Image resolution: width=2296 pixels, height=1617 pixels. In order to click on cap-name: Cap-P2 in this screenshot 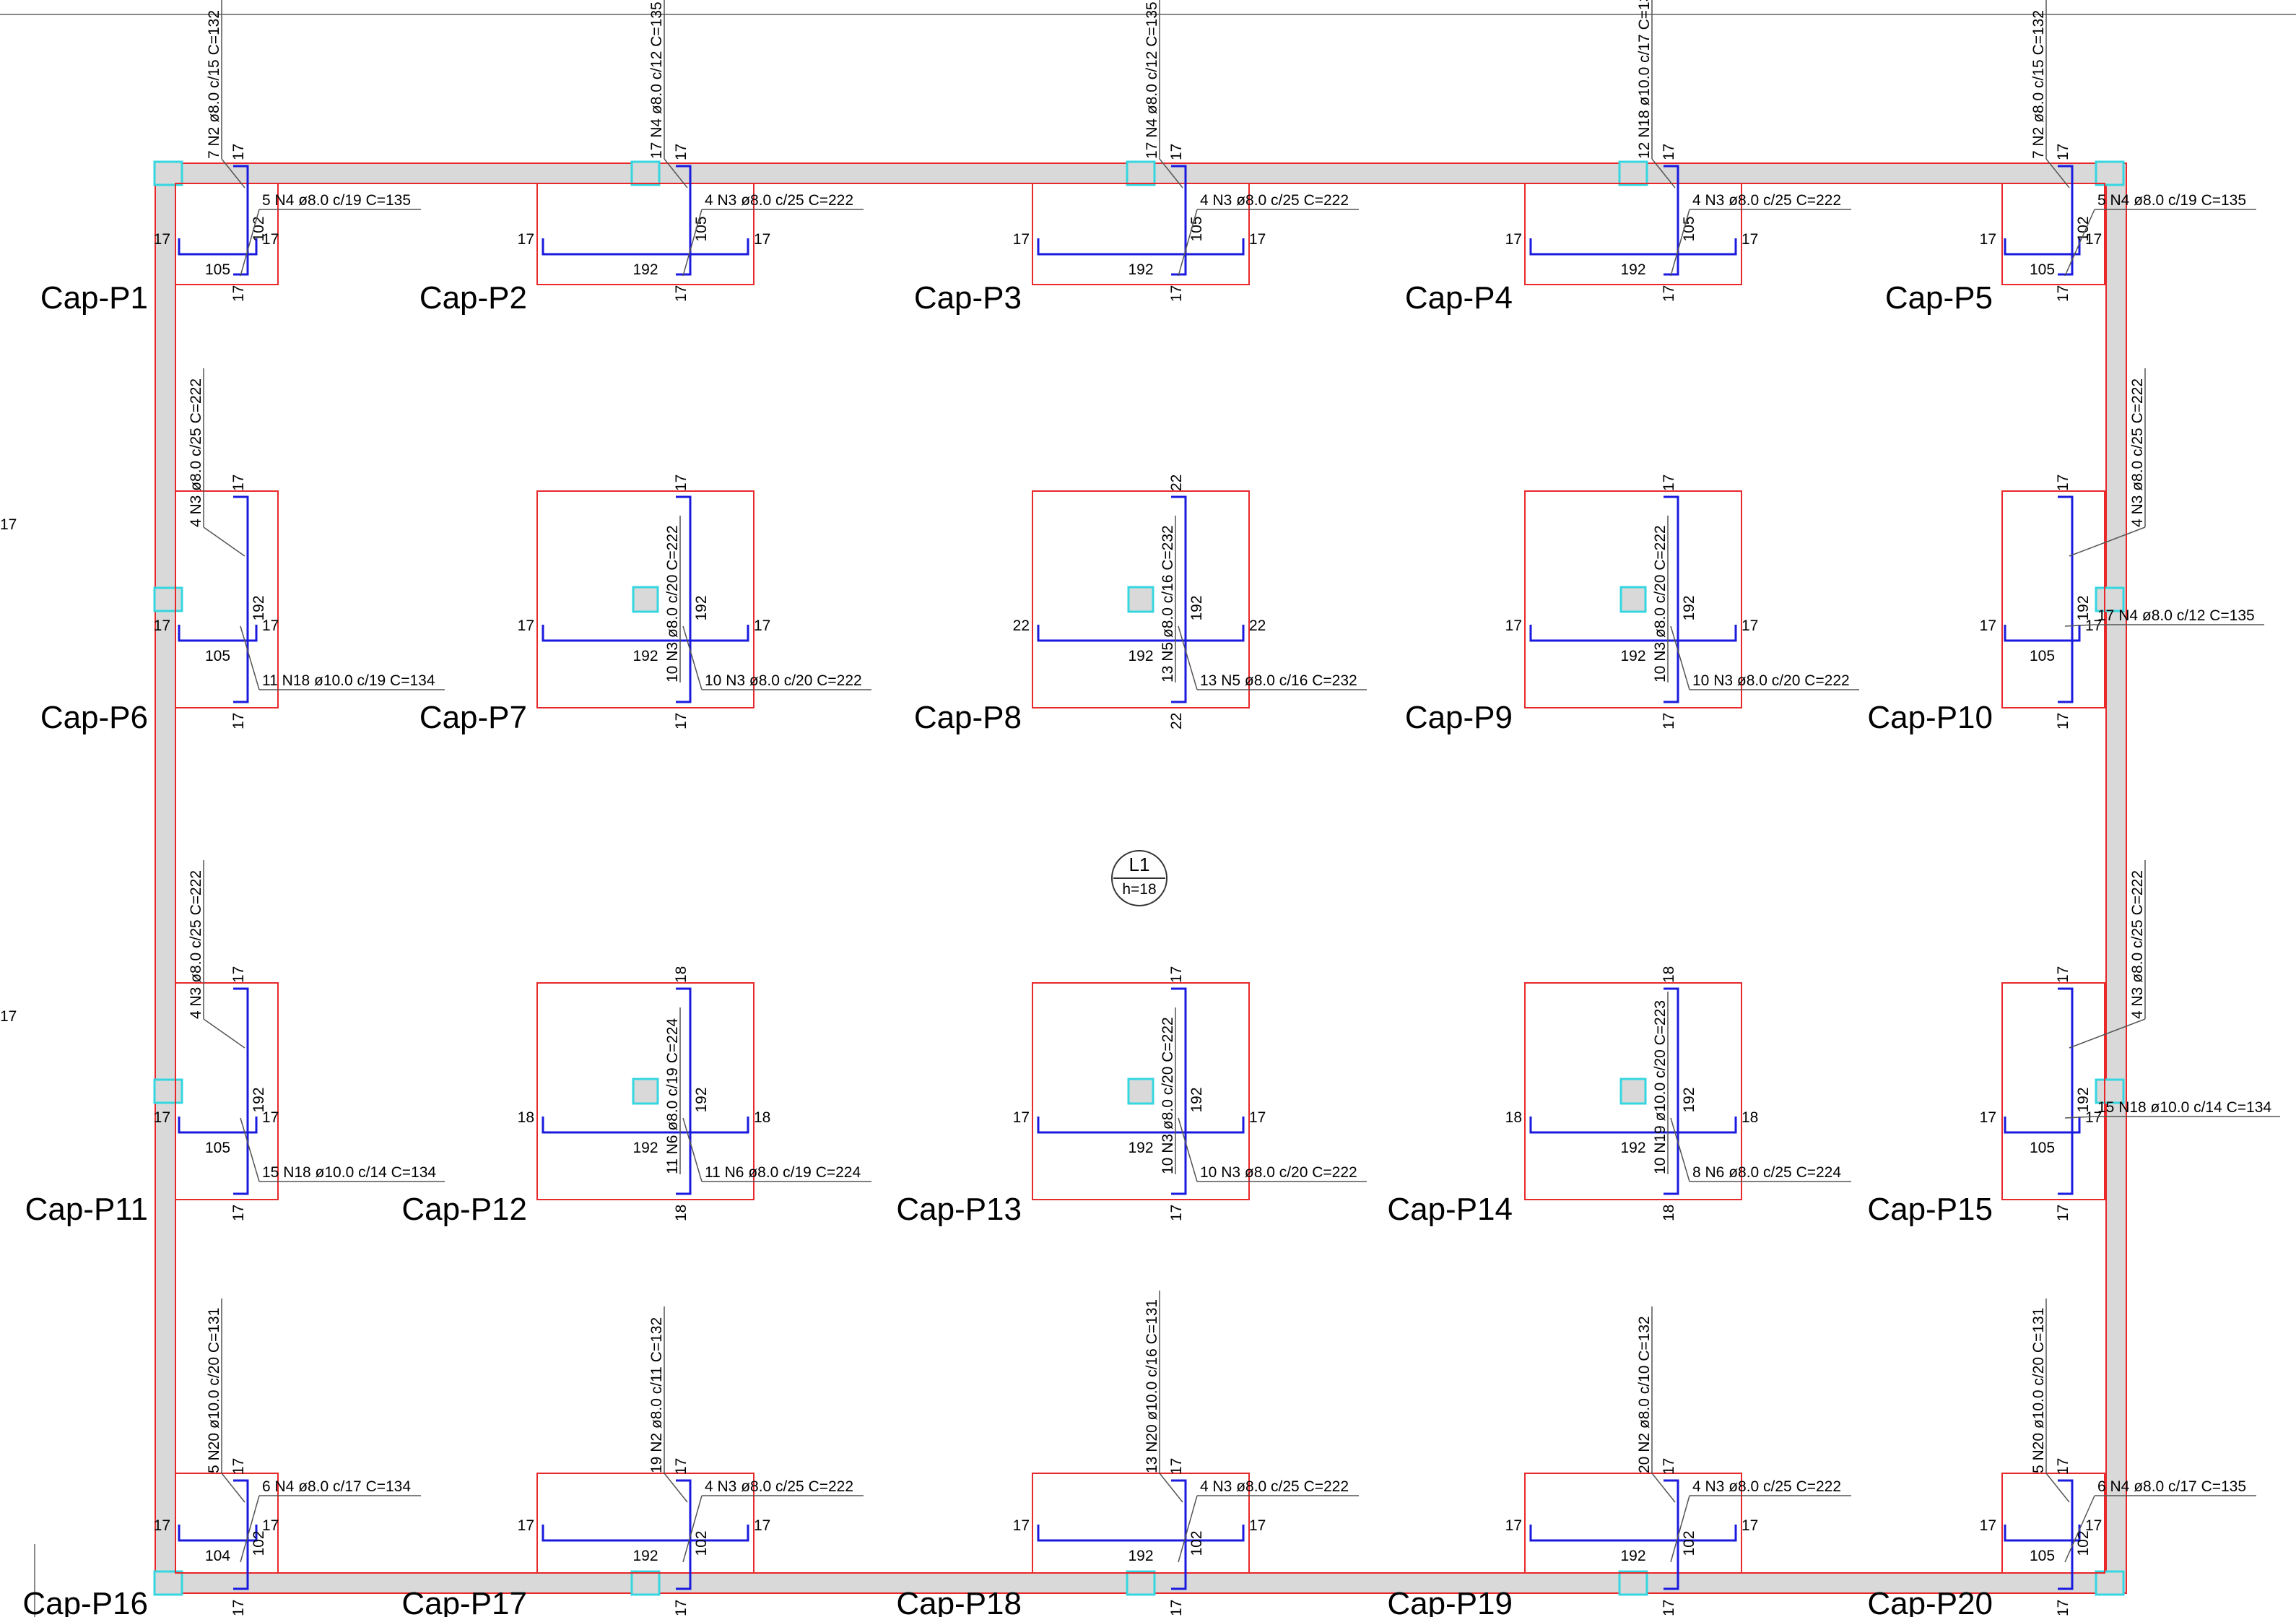, I will do `click(473, 298)`.